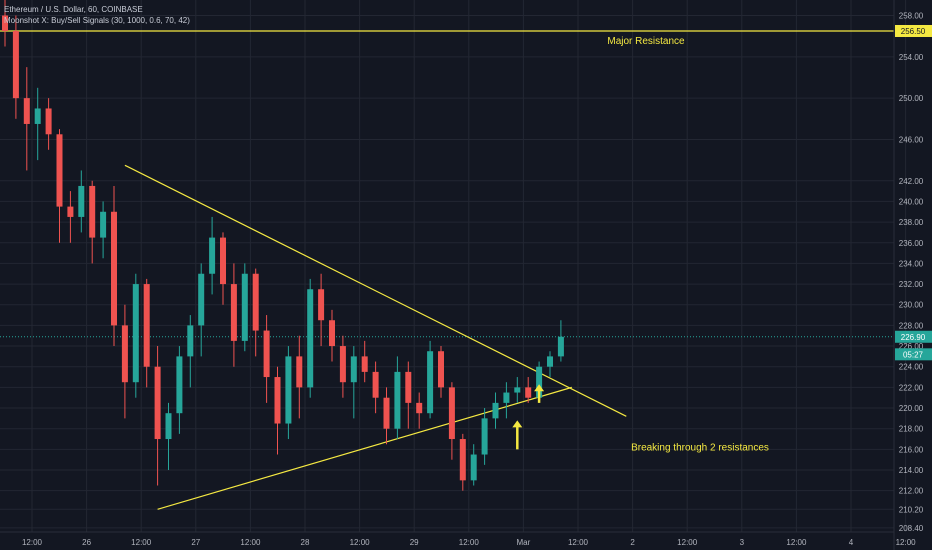 The height and width of the screenshot is (550, 932). Describe the element at coordinates (911, 15) in the screenshot. I see `y-tick-label: 258.00` at that location.